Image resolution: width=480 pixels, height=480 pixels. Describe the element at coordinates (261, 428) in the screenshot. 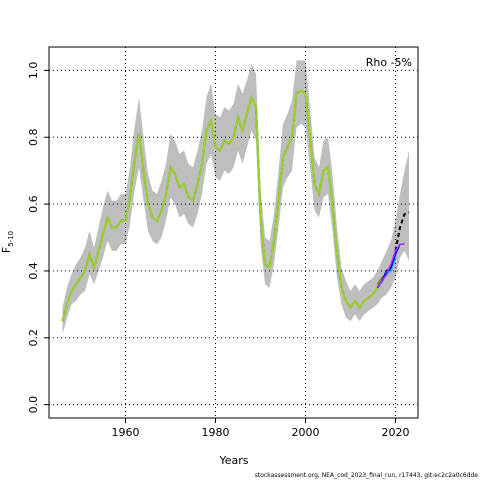

I see `x-axis: 1960 1980 2000 2020` at that location.